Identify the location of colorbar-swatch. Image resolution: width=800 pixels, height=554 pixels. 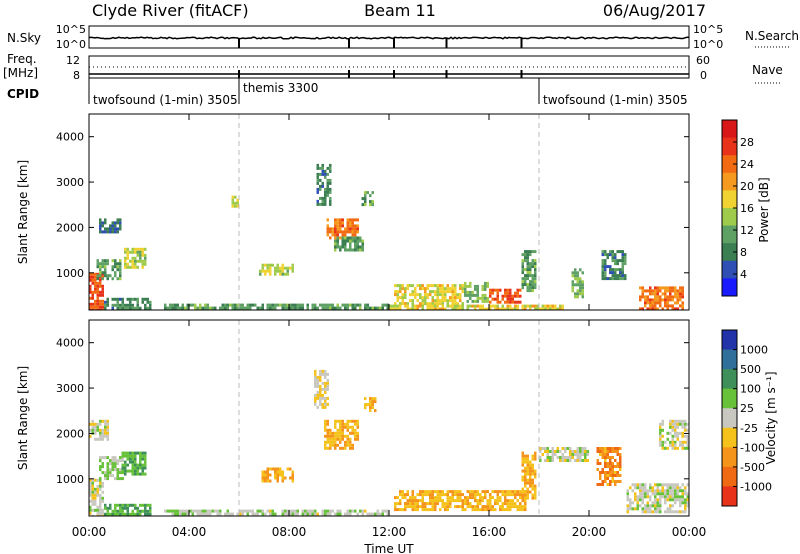
(729, 457).